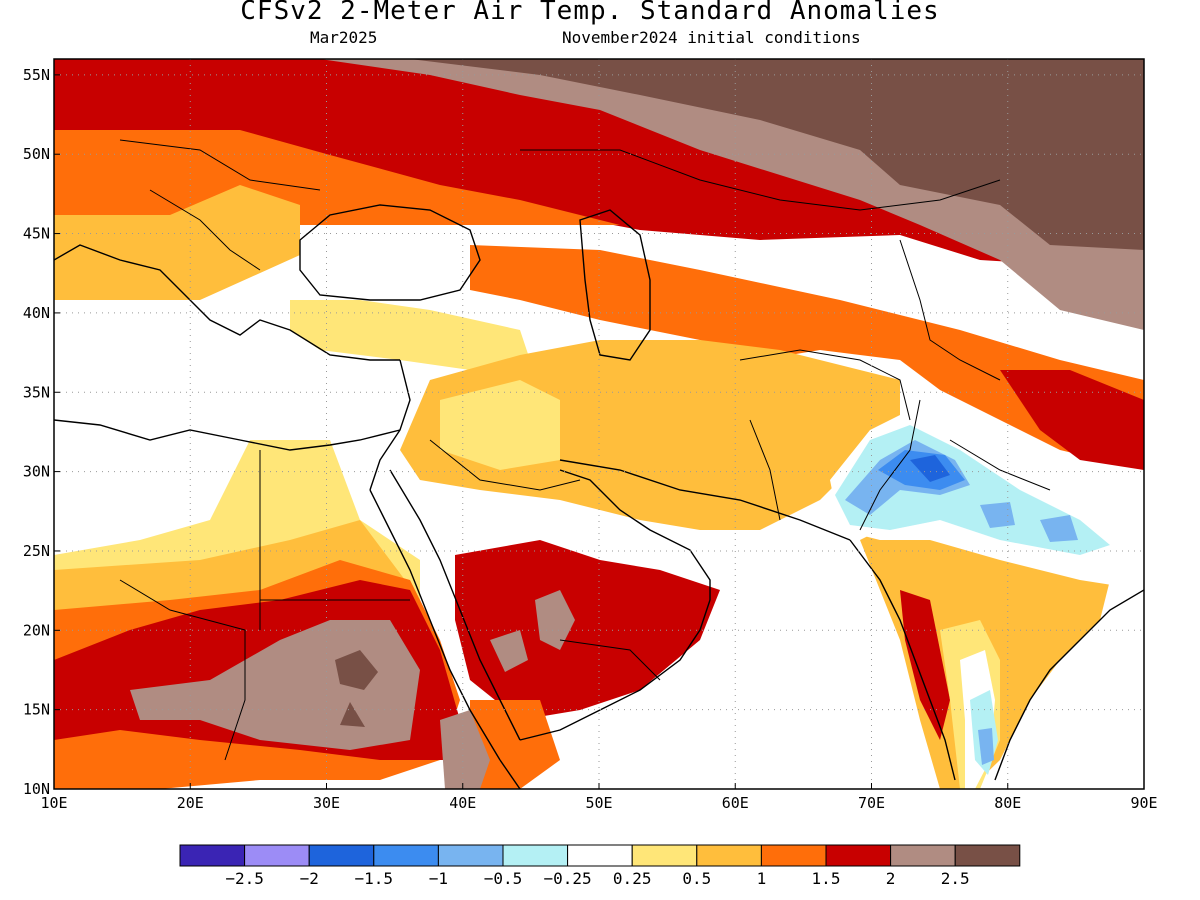  I want to click on colorbar-label: −2.5, so click(244, 878).